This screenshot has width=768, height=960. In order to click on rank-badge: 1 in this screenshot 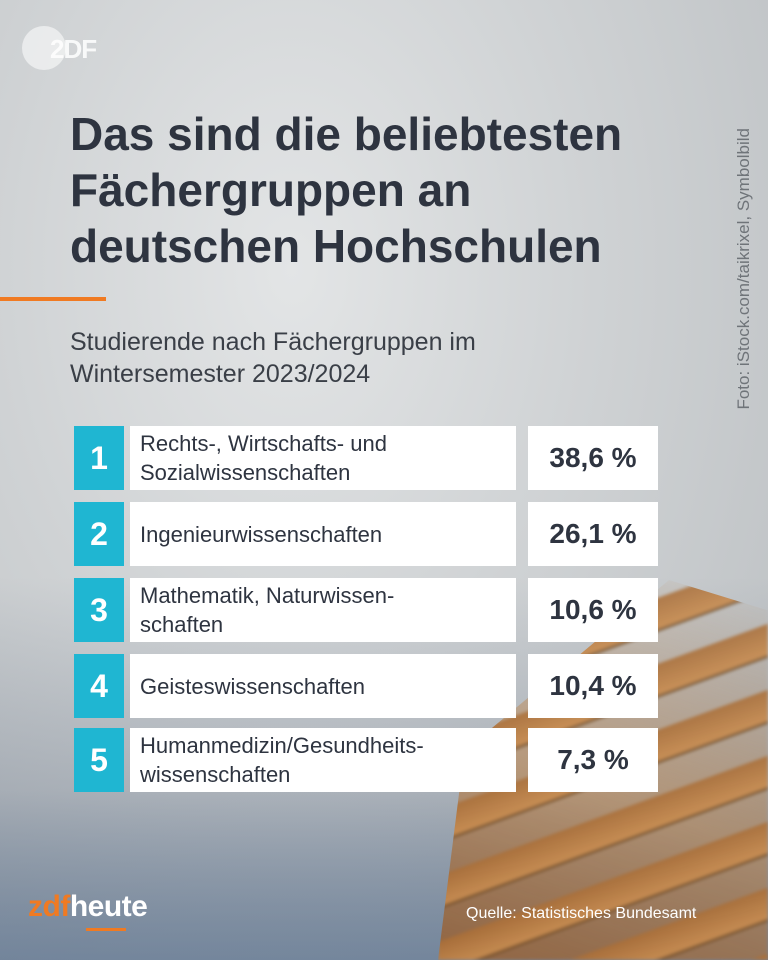, I will do `click(99, 458)`.